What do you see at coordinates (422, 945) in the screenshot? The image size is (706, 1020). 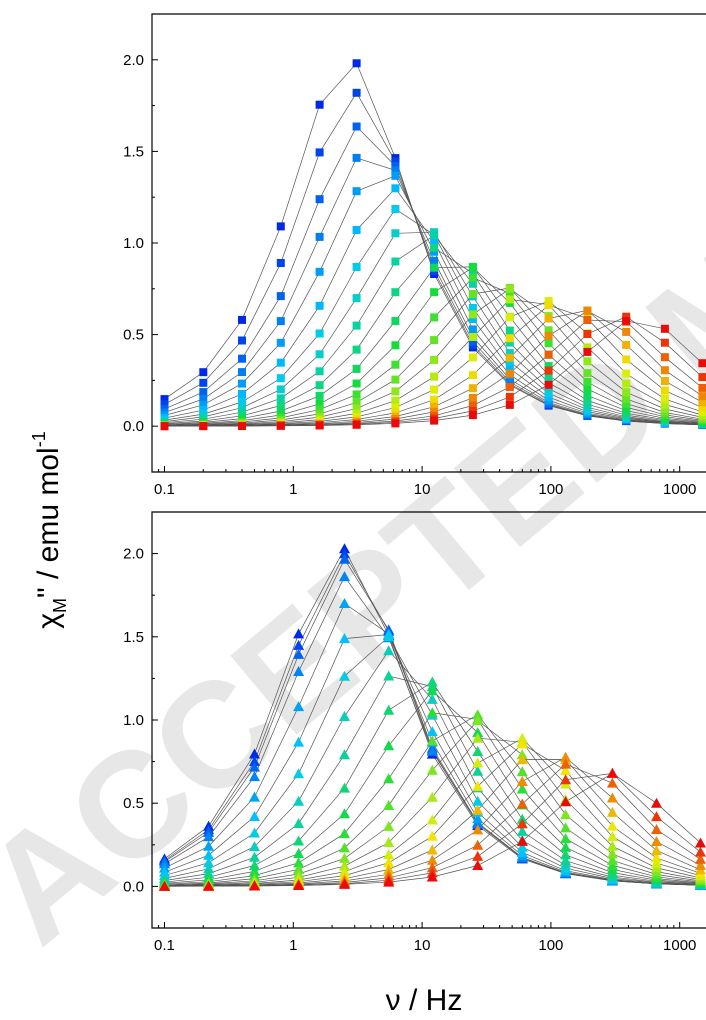 I see `x-tick-label: 10` at bounding box center [422, 945].